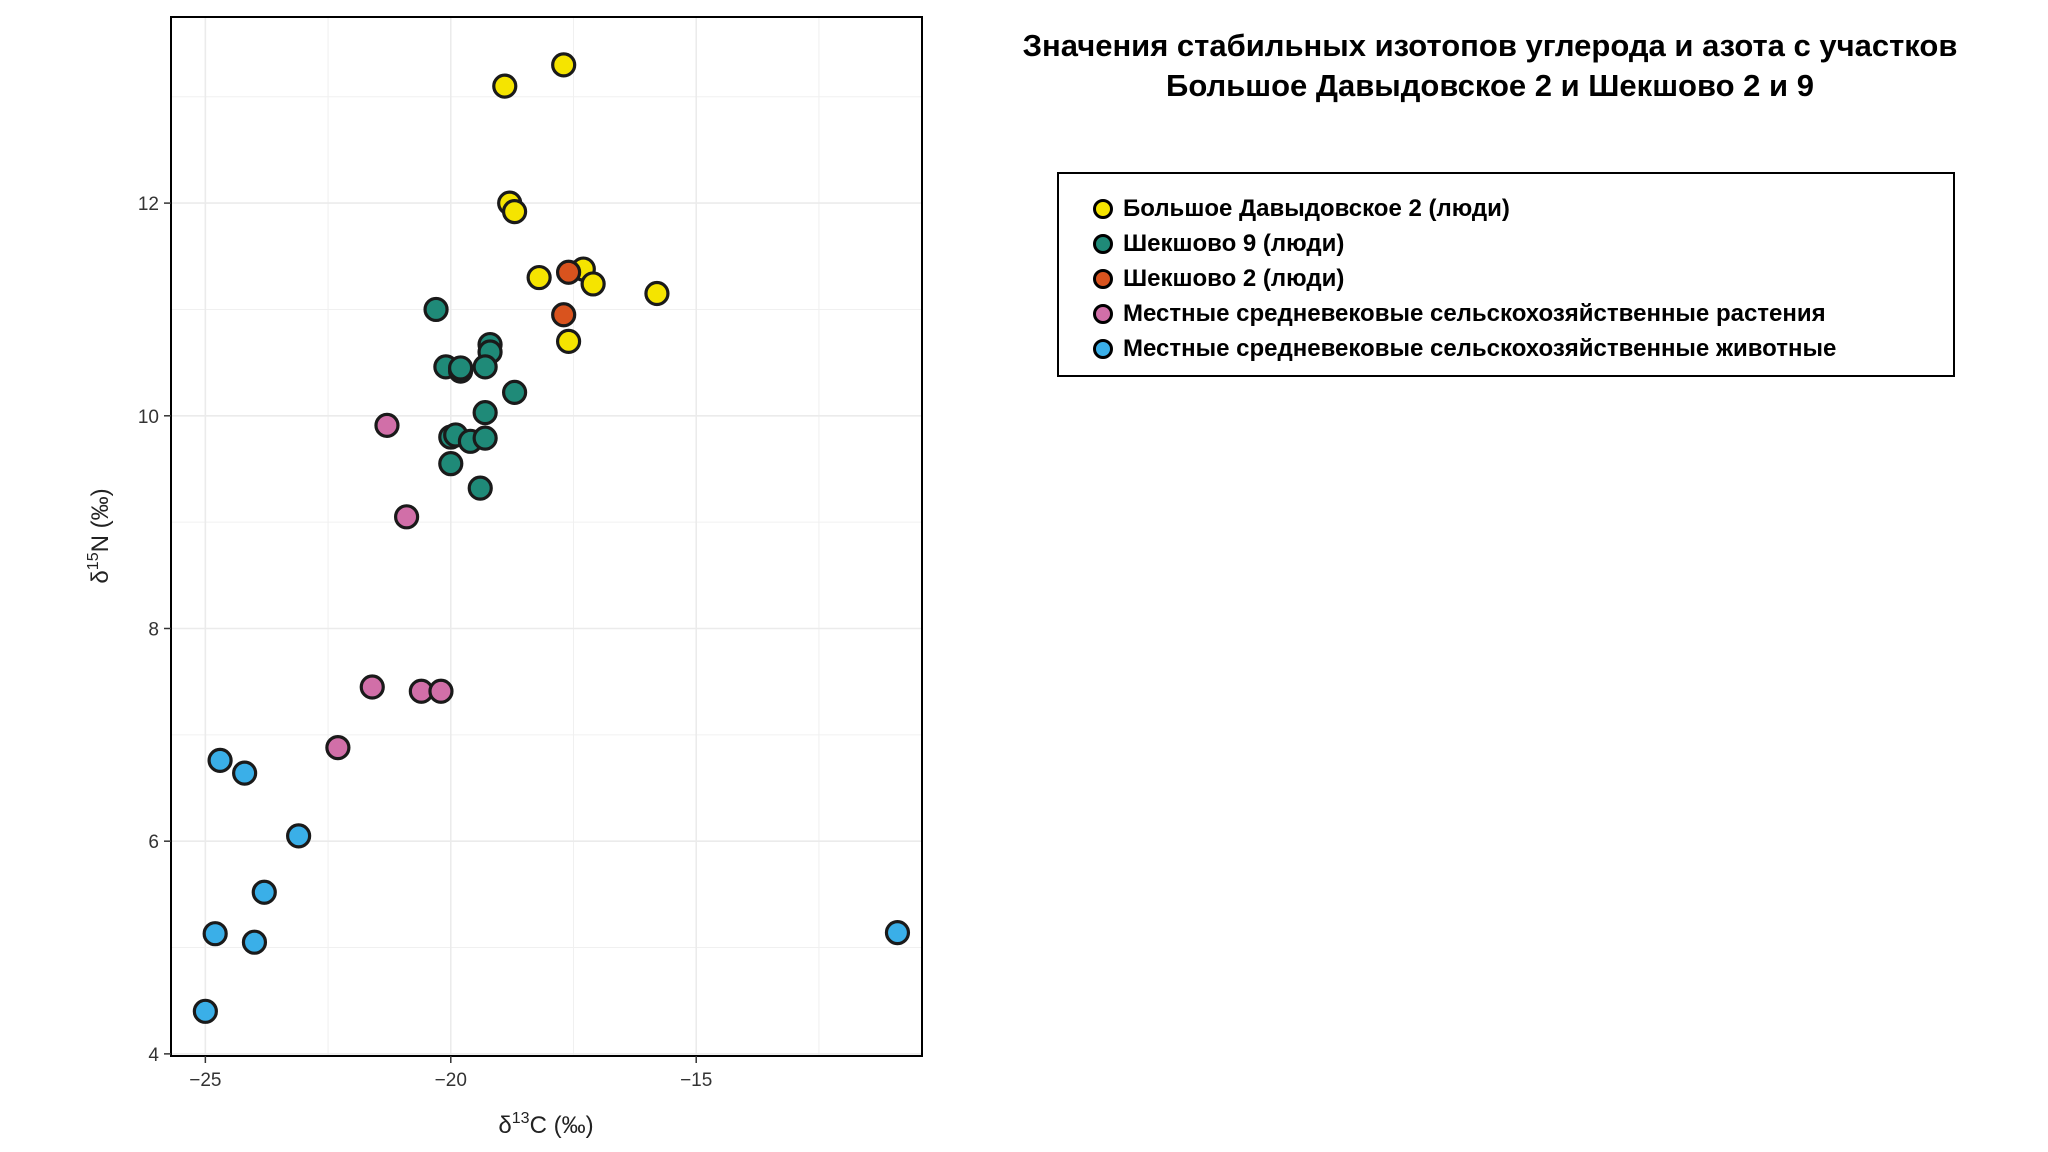 This screenshot has height=1152, width=2048. Describe the element at coordinates (1316, 208) in the screenshot. I see `legend-label: Большое Давыдовское 2 (люди)` at that location.